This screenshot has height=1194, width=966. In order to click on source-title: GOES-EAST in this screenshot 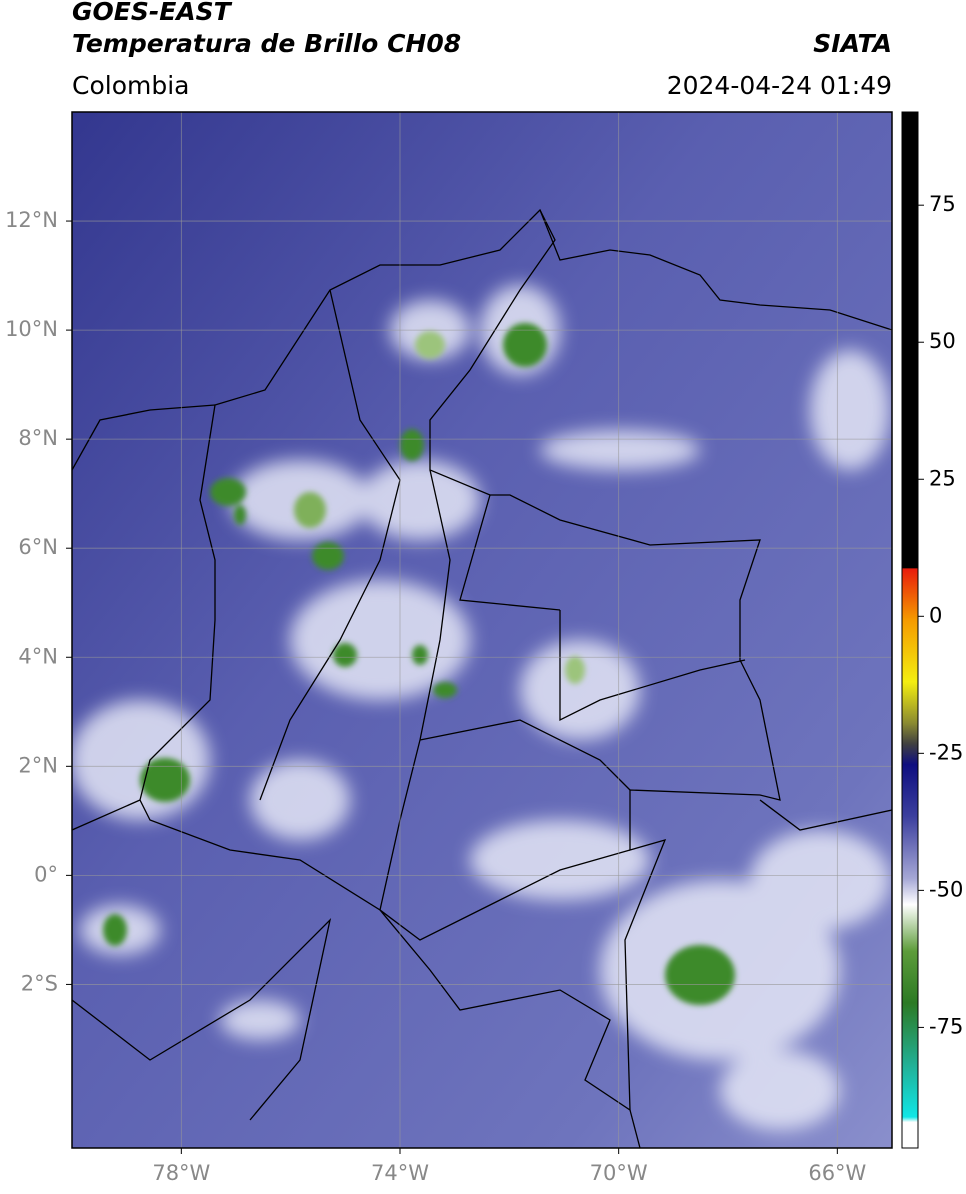, I will do `click(152, 13)`.